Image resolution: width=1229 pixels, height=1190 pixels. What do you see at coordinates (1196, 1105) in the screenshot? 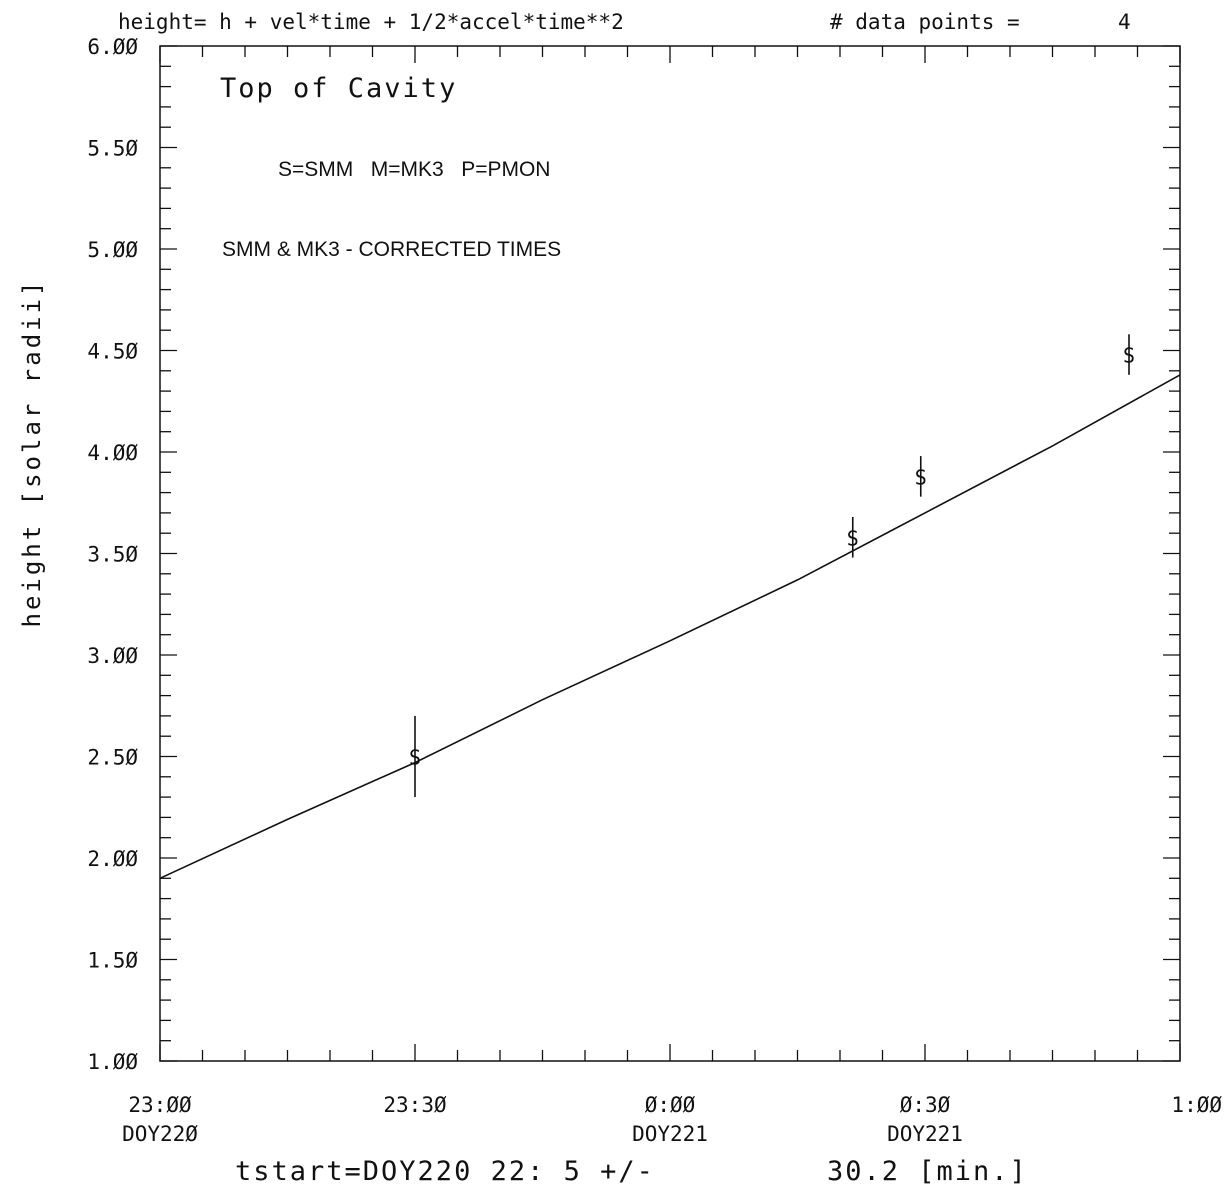
I see `x-tick-label-time: 1:ØØ` at bounding box center [1196, 1105].